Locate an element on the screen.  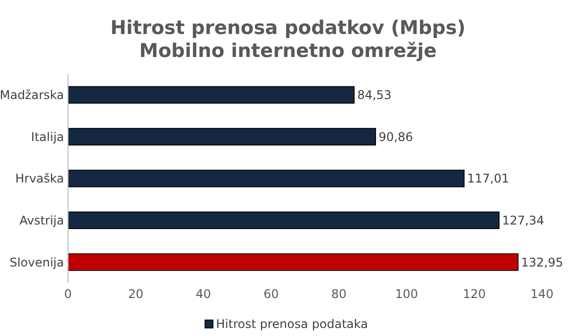
x-tick-label: 80 is located at coordinates (338, 294).